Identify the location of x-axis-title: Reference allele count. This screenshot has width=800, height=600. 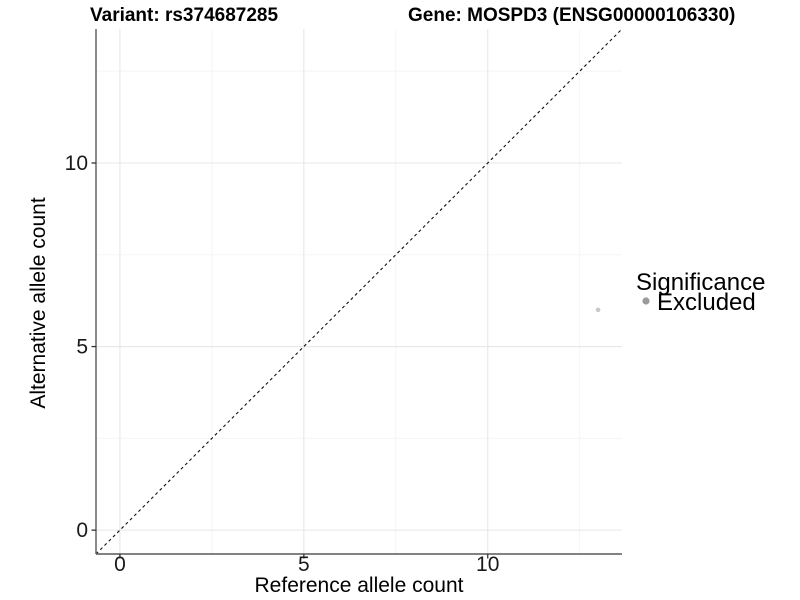
(359, 585).